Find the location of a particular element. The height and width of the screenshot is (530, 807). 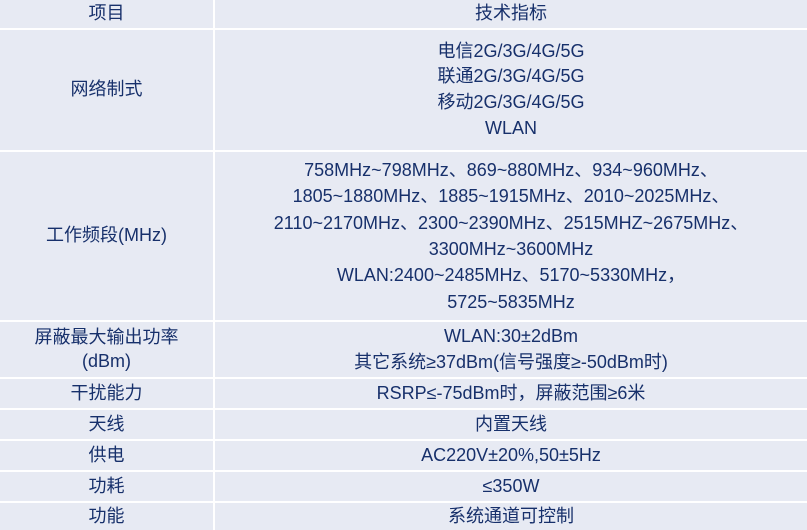

value-line: 758MHz~798MHz、869~880MHz、934~960MHz、 is located at coordinates (511, 169).